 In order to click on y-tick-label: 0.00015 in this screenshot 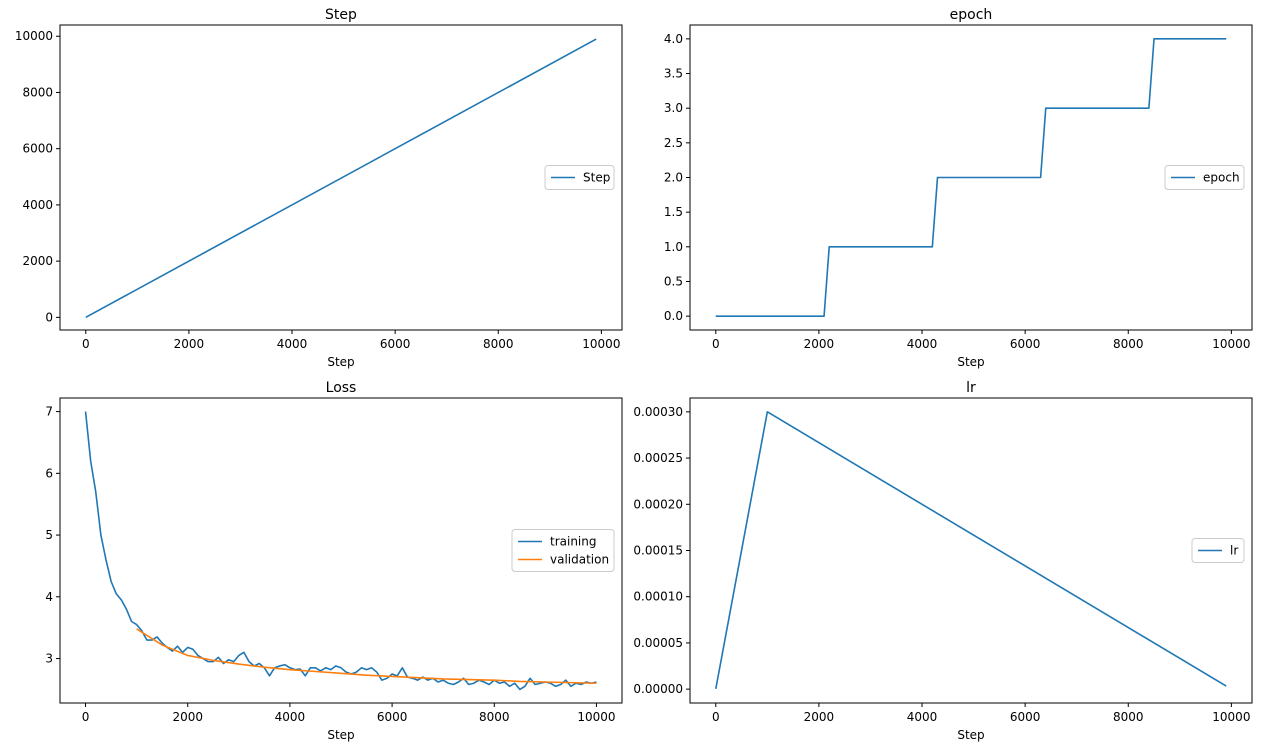, I will do `click(658, 551)`.